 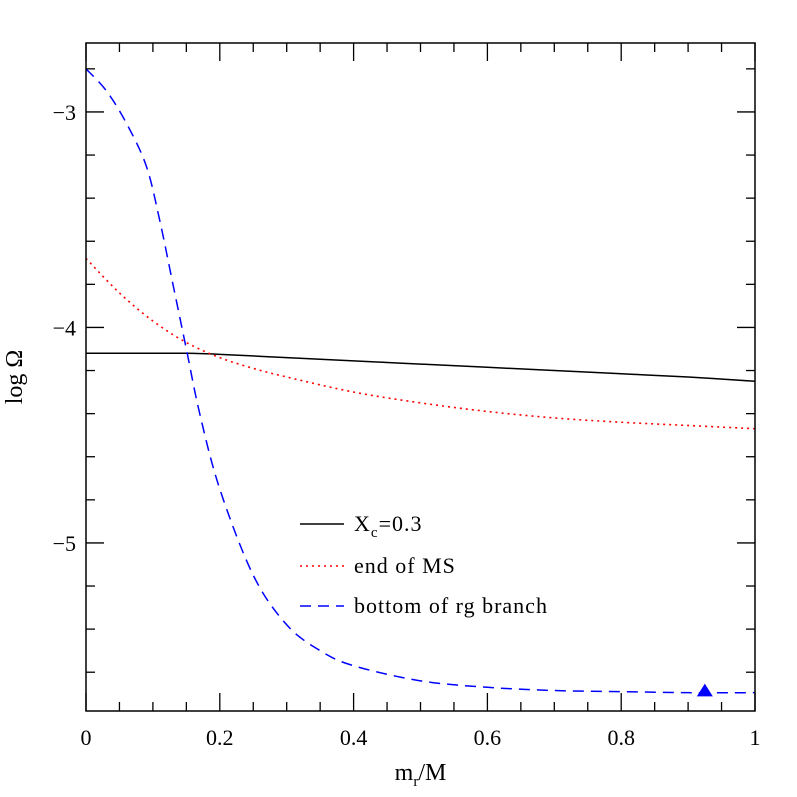 I want to click on x-tick-label: 0, so click(x=86, y=737).